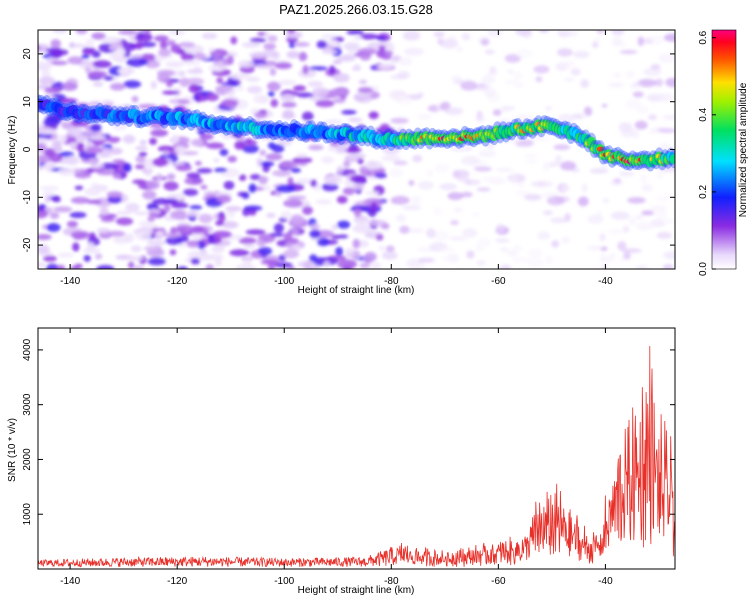 Image resolution: width=750 pixels, height=600 pixels. Describe the element at coordinates (27, 459) in the screenshot. I see `y-tick-label: 2000` at that location.